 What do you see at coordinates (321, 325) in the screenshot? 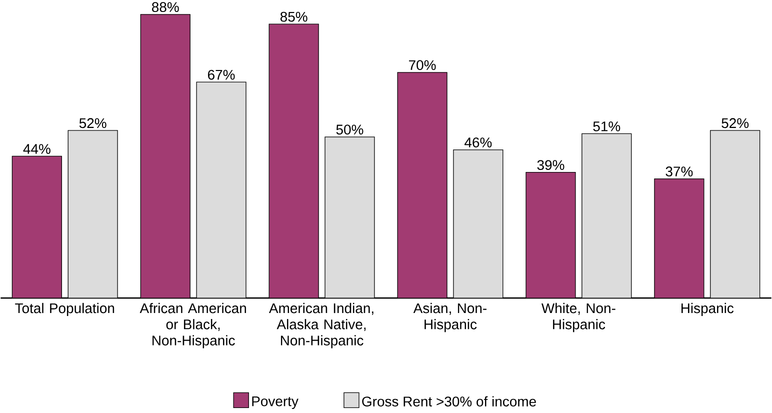
I see `x-tick-label: American Indian, Alaska Native, Non-Hispanic` at bounding box center [321, 325].